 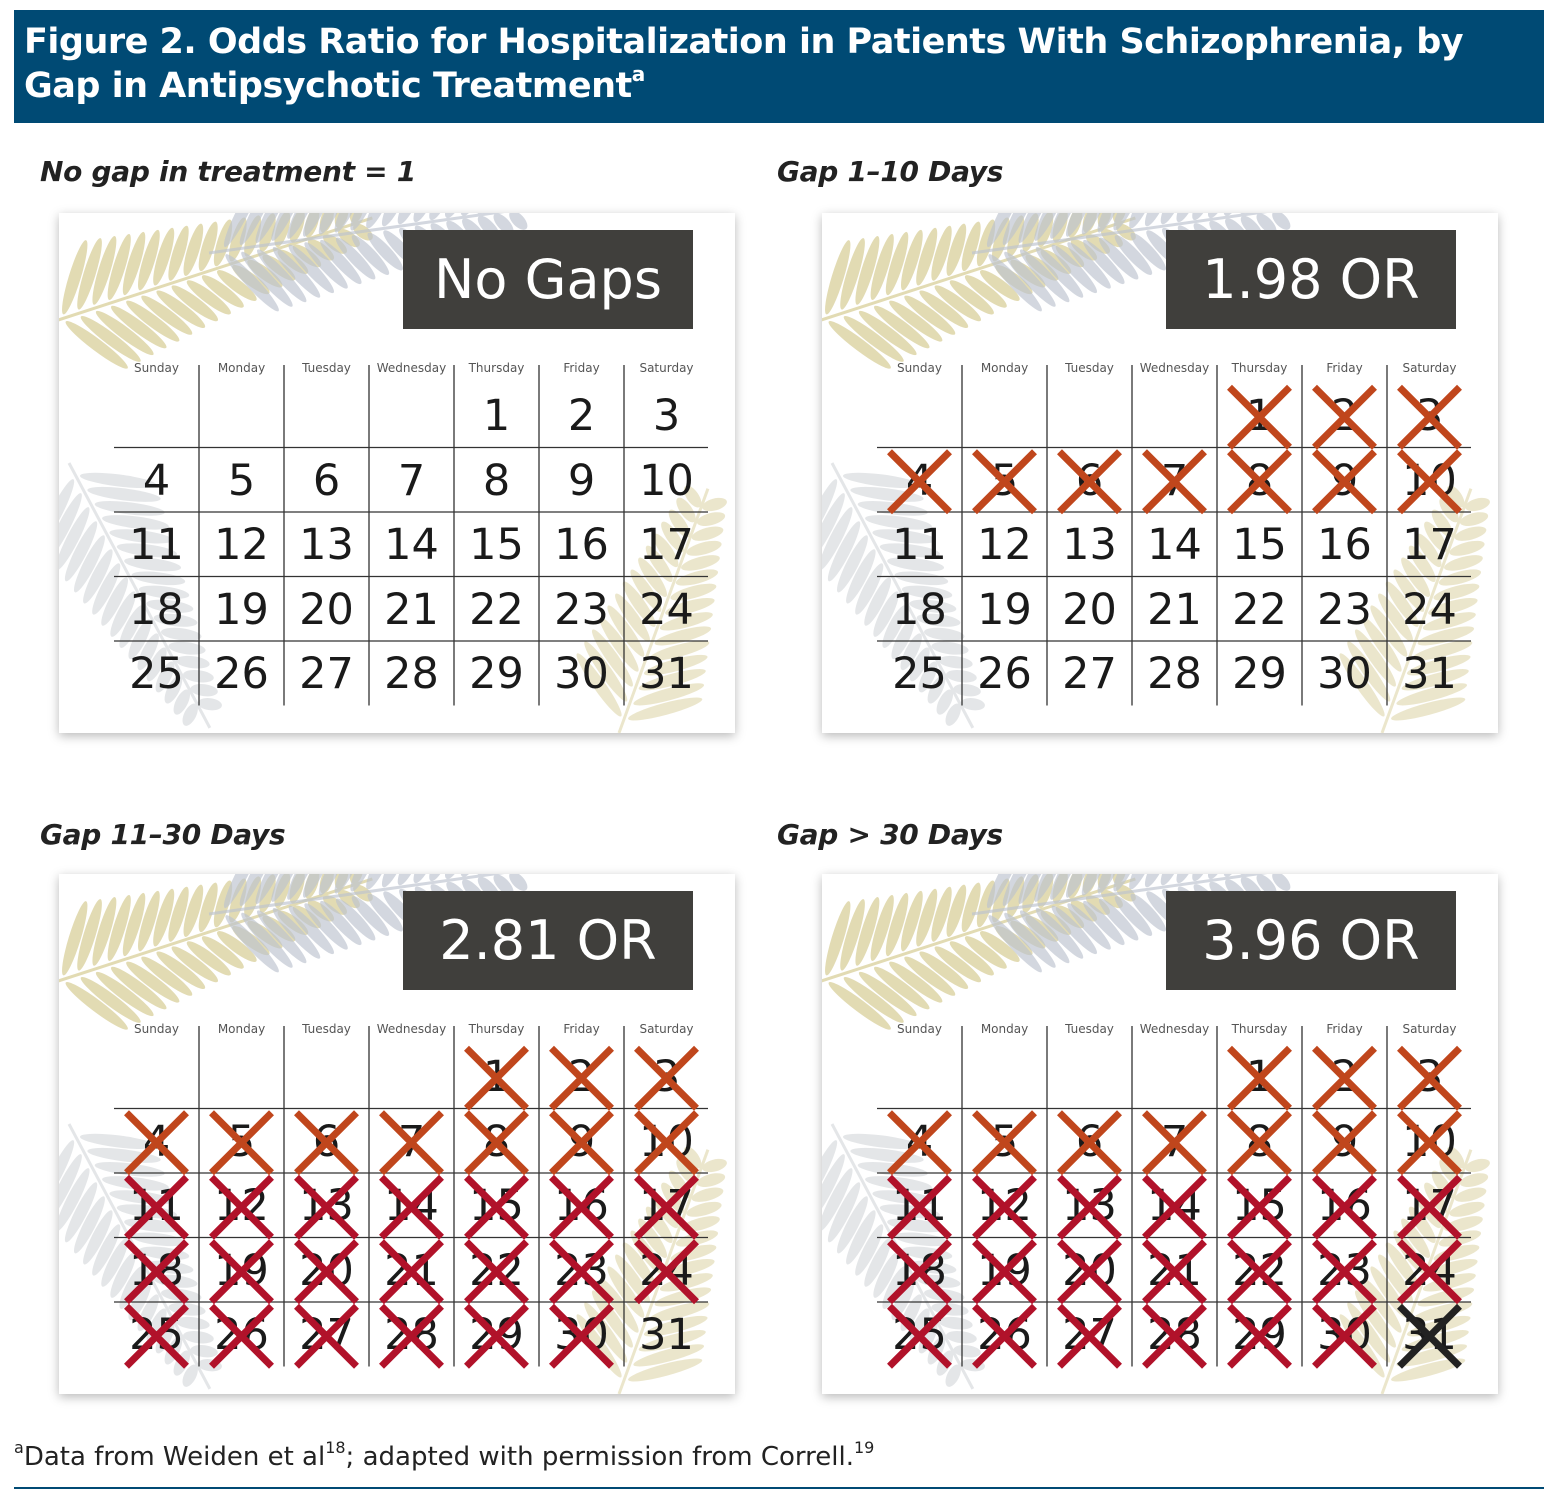 I want to click on calendar-day: 12, so click(x=241, y=545).